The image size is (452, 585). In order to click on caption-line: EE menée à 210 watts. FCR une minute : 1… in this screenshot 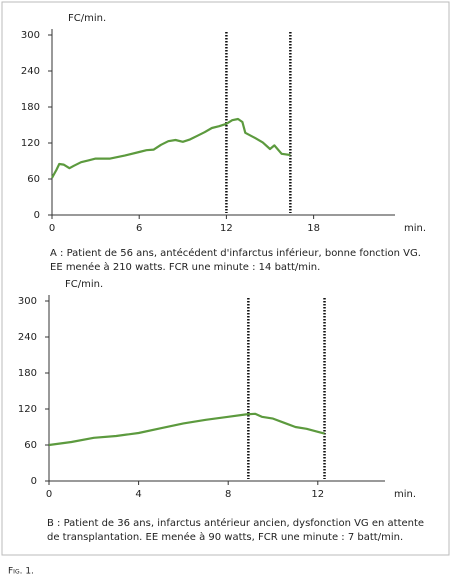, I will do `click(185, 267)`.